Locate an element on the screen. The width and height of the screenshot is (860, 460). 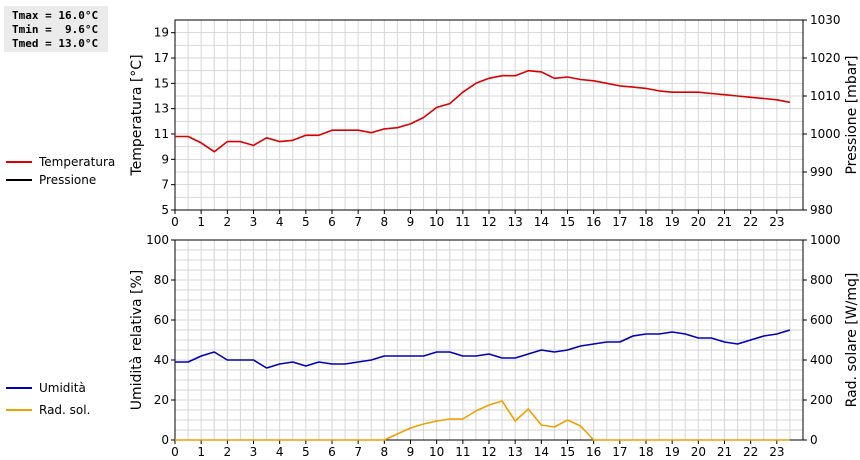
y-tick-label: 0 is located at coordinates (165, 440).